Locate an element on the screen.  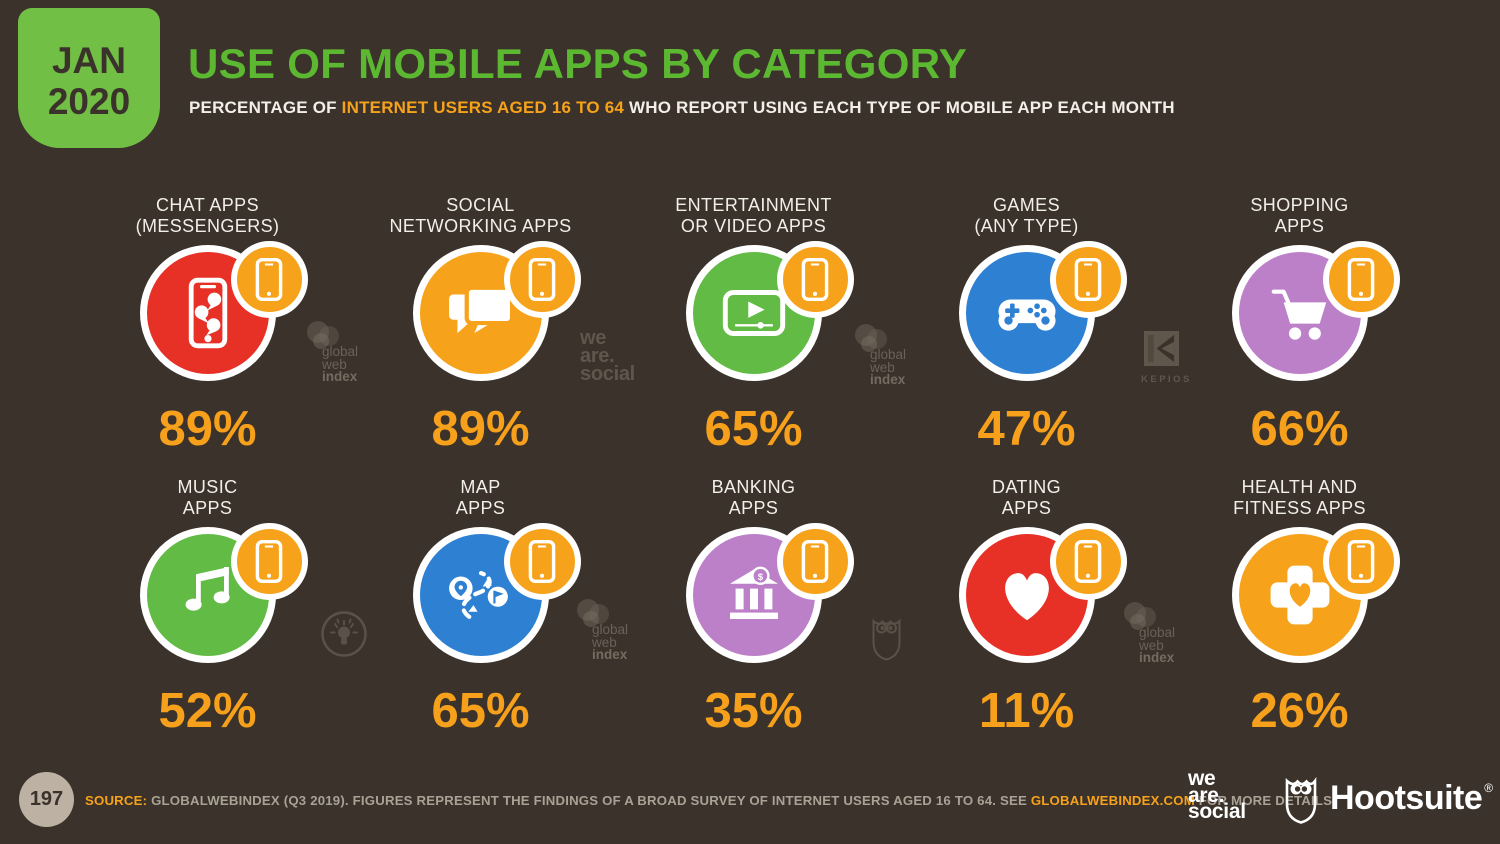
source-label: SOURCE: is located at coordinates (116, 800).